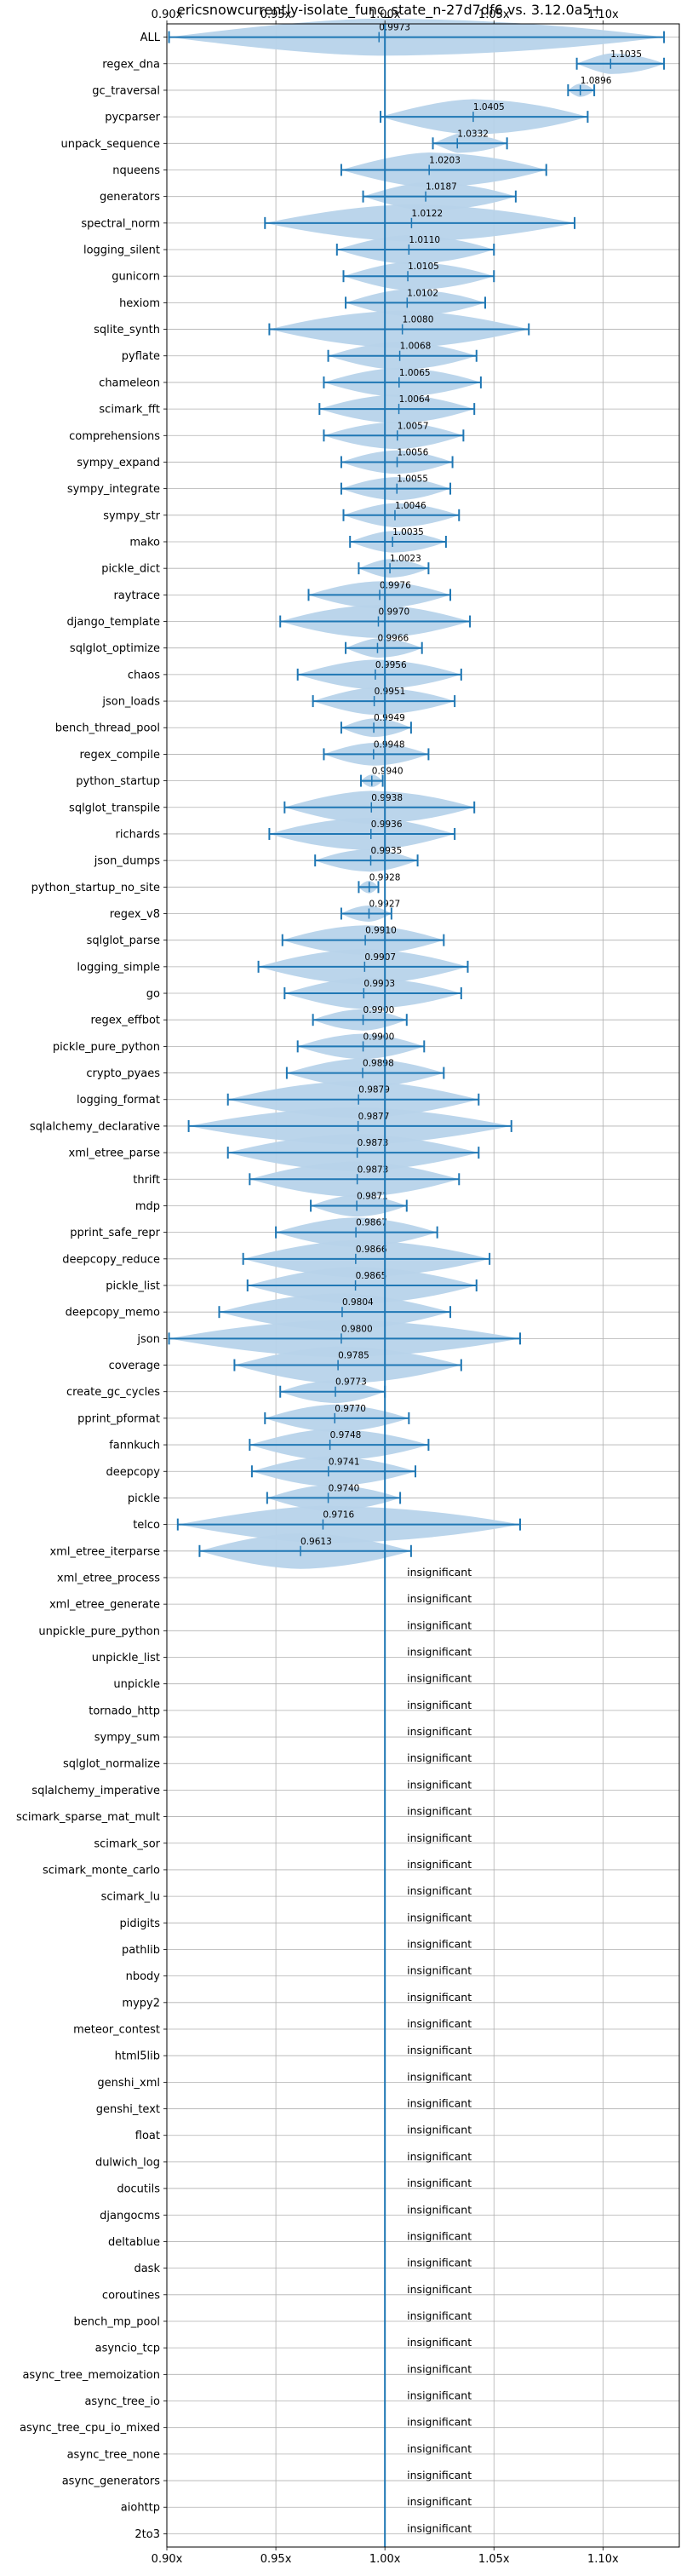 This screenshot has height=2576, width=681. I want to click on mean-value-label: 0.9976, so click(395, 585).